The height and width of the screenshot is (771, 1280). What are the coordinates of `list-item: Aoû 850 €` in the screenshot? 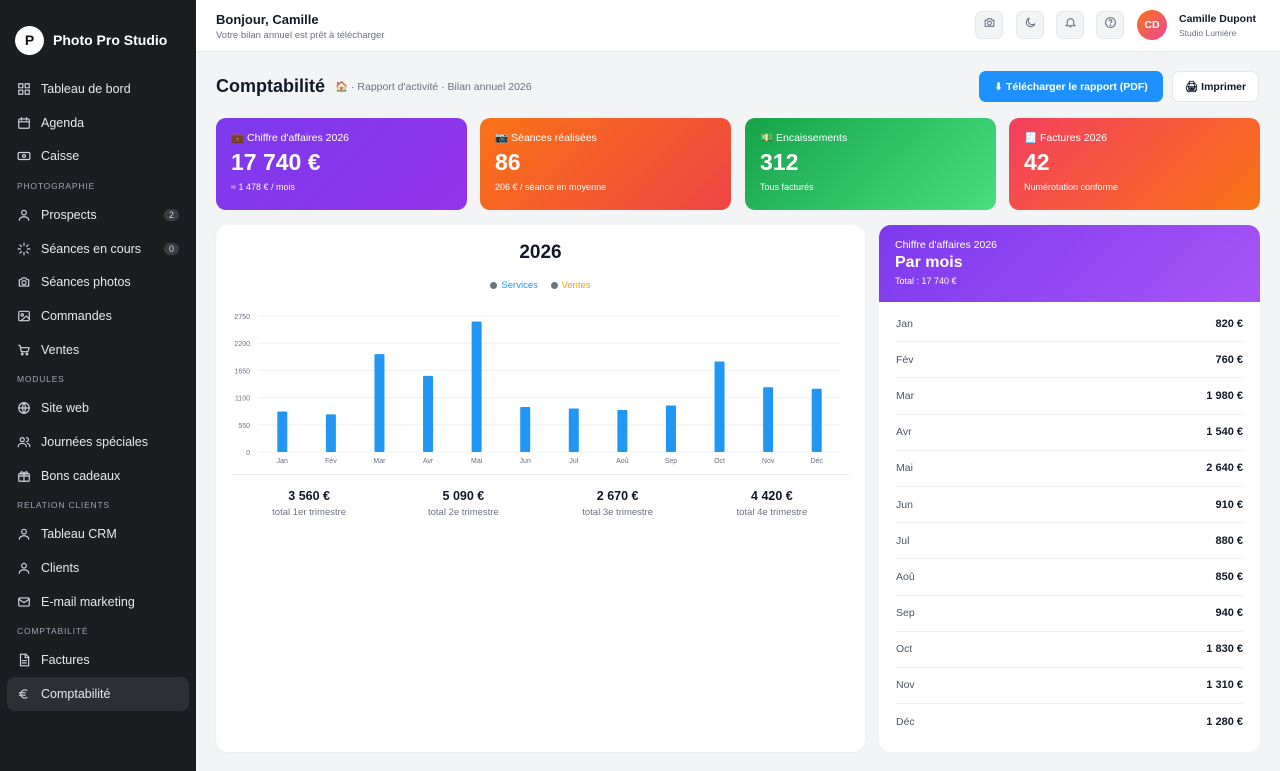 It's located at (1069, 577).